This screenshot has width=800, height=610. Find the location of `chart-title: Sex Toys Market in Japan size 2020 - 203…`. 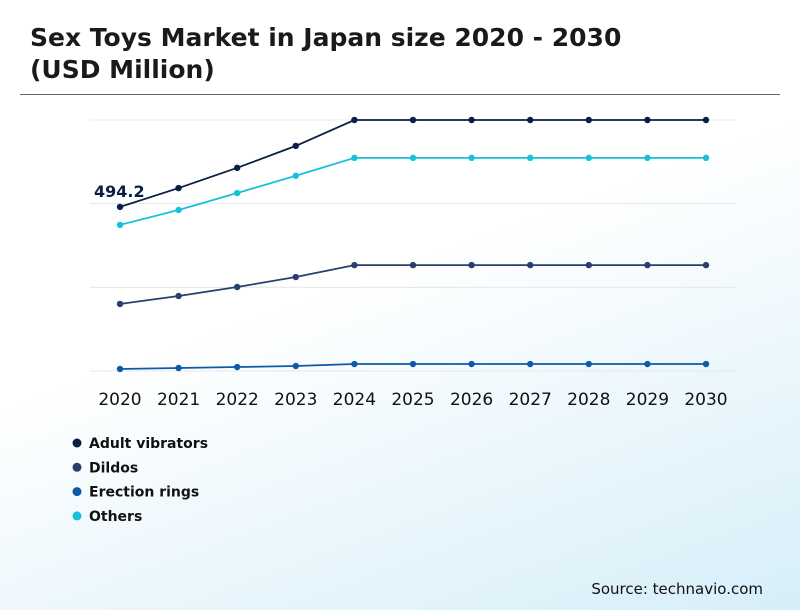

chart-title: Sex Toys Market in Japan size 2020 - 203… is located at coordinates (326, 53).